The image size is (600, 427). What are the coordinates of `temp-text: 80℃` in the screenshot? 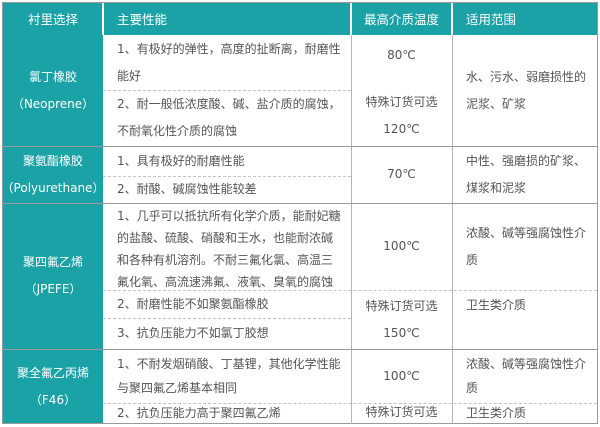 It's located at (401, 54).